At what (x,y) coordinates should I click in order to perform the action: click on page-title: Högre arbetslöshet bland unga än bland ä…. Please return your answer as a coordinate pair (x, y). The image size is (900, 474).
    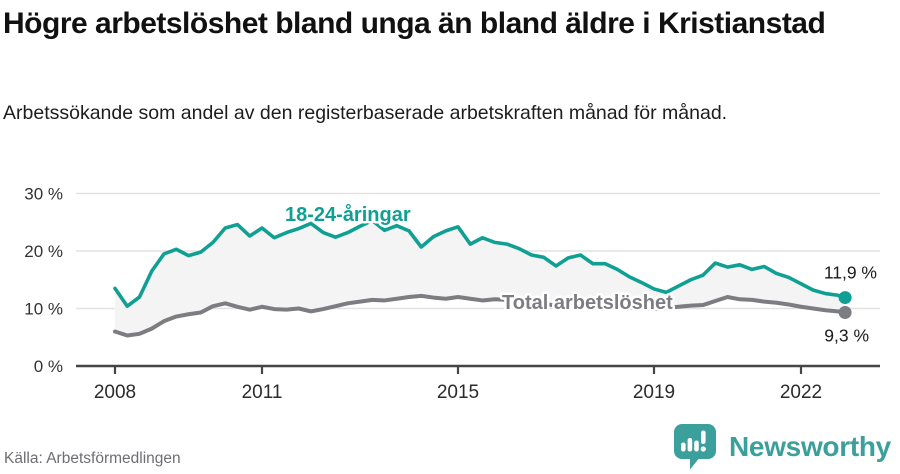
    Looking at the image, I should click on (414, 23).